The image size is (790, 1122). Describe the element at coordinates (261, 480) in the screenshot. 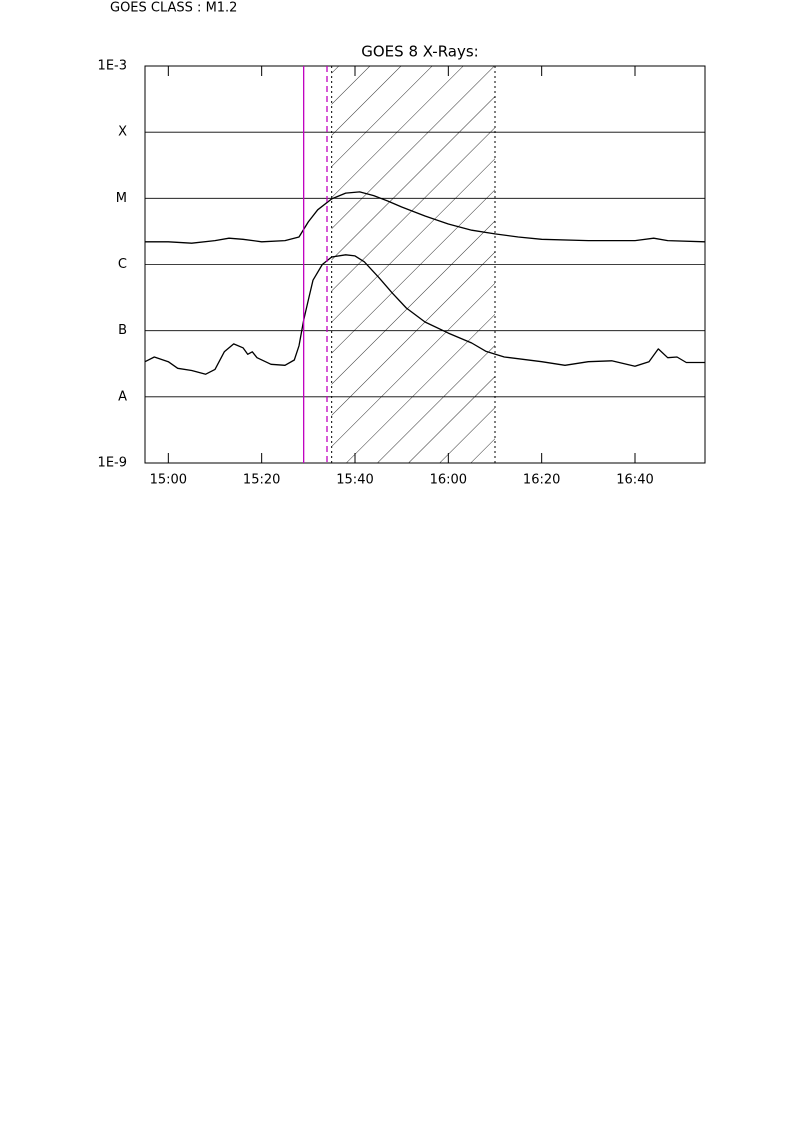

I see `x-tick-label: 15:20` at that location.